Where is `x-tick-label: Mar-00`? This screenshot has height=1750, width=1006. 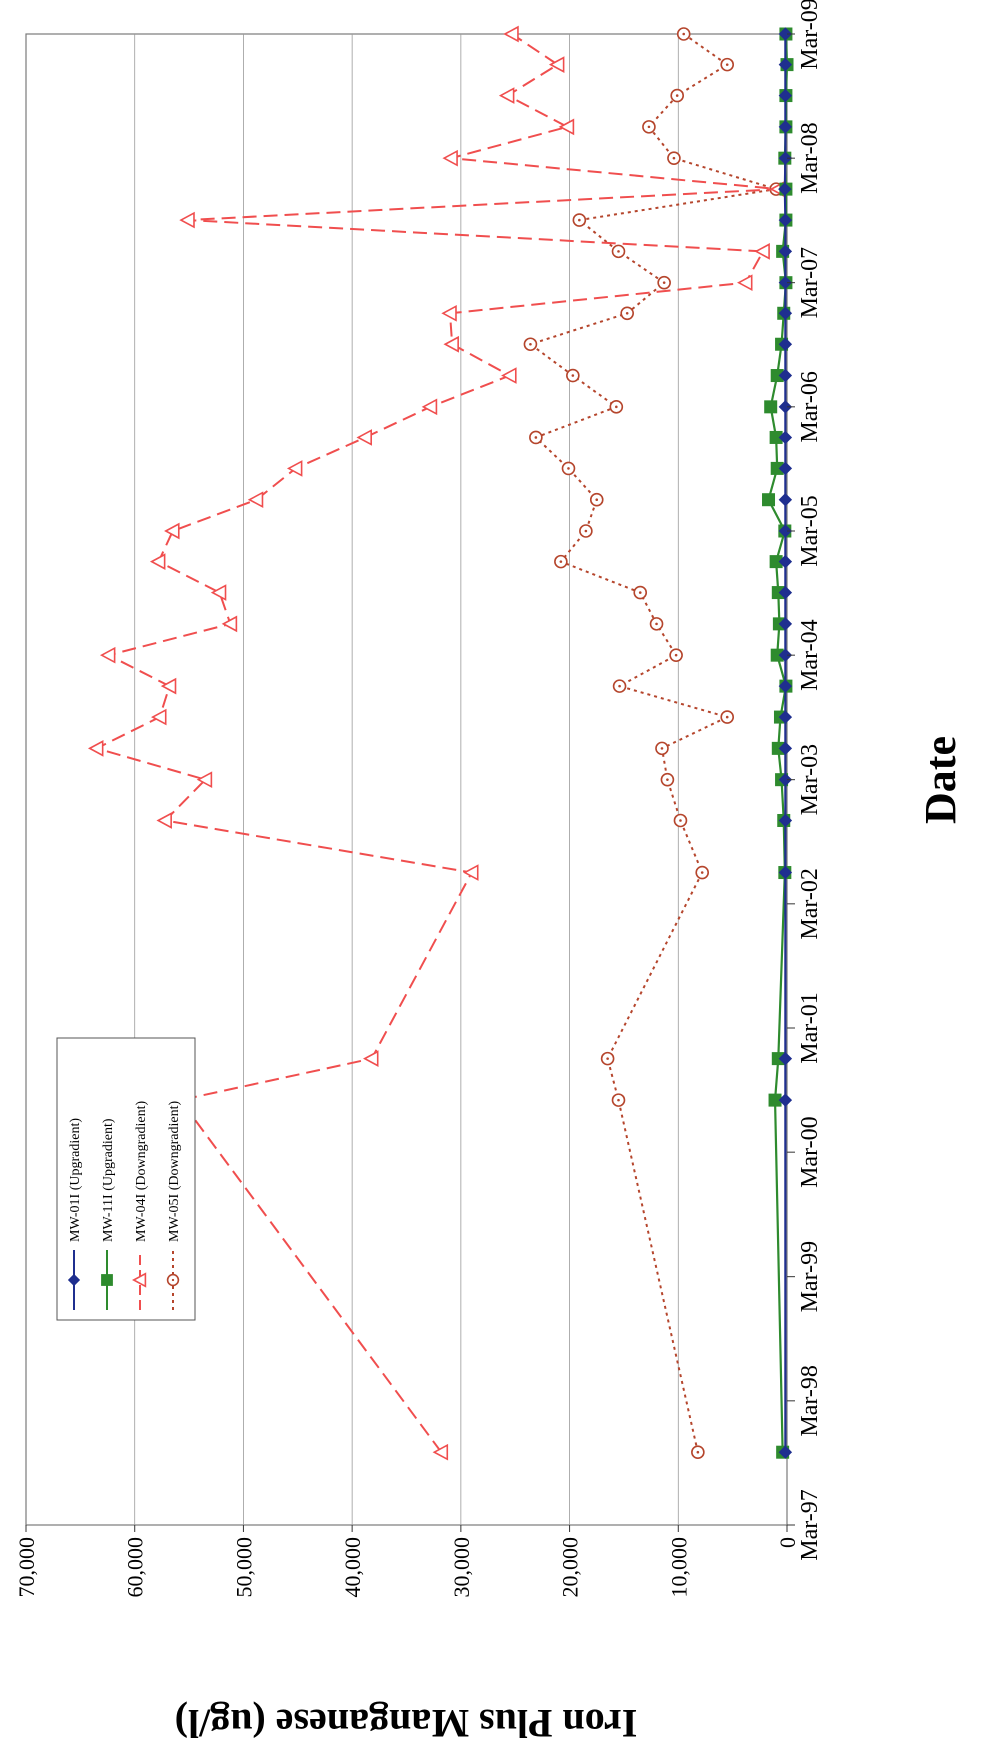
x-tick-label: Mar-00 is located at coordinates (810, 1152).